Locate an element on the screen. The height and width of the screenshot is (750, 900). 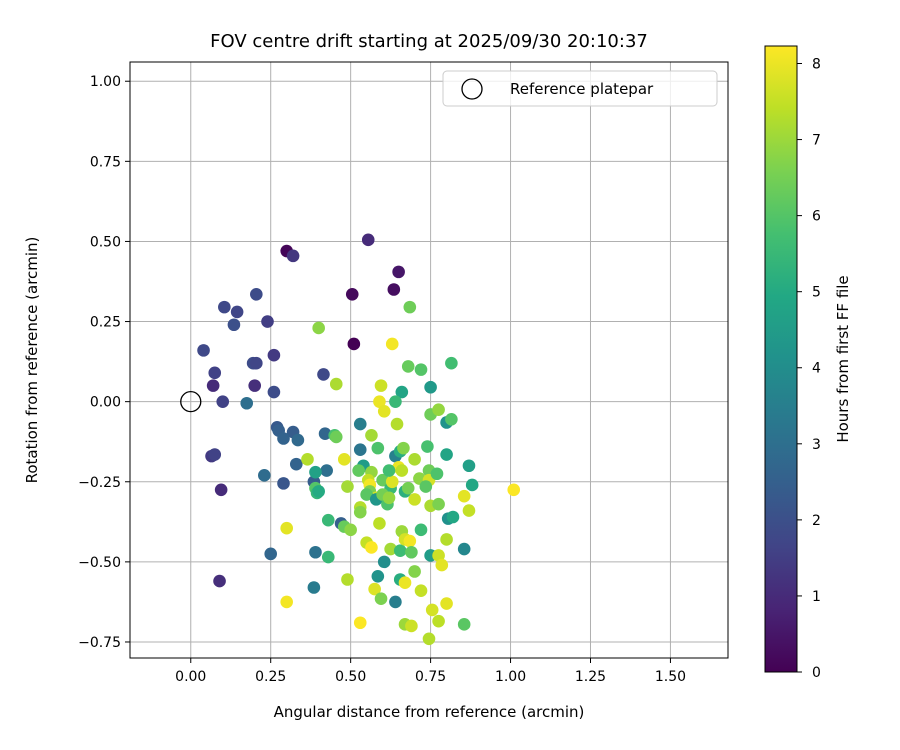
colorbar-tick-label: 6 is located at coordinates (816, 217).